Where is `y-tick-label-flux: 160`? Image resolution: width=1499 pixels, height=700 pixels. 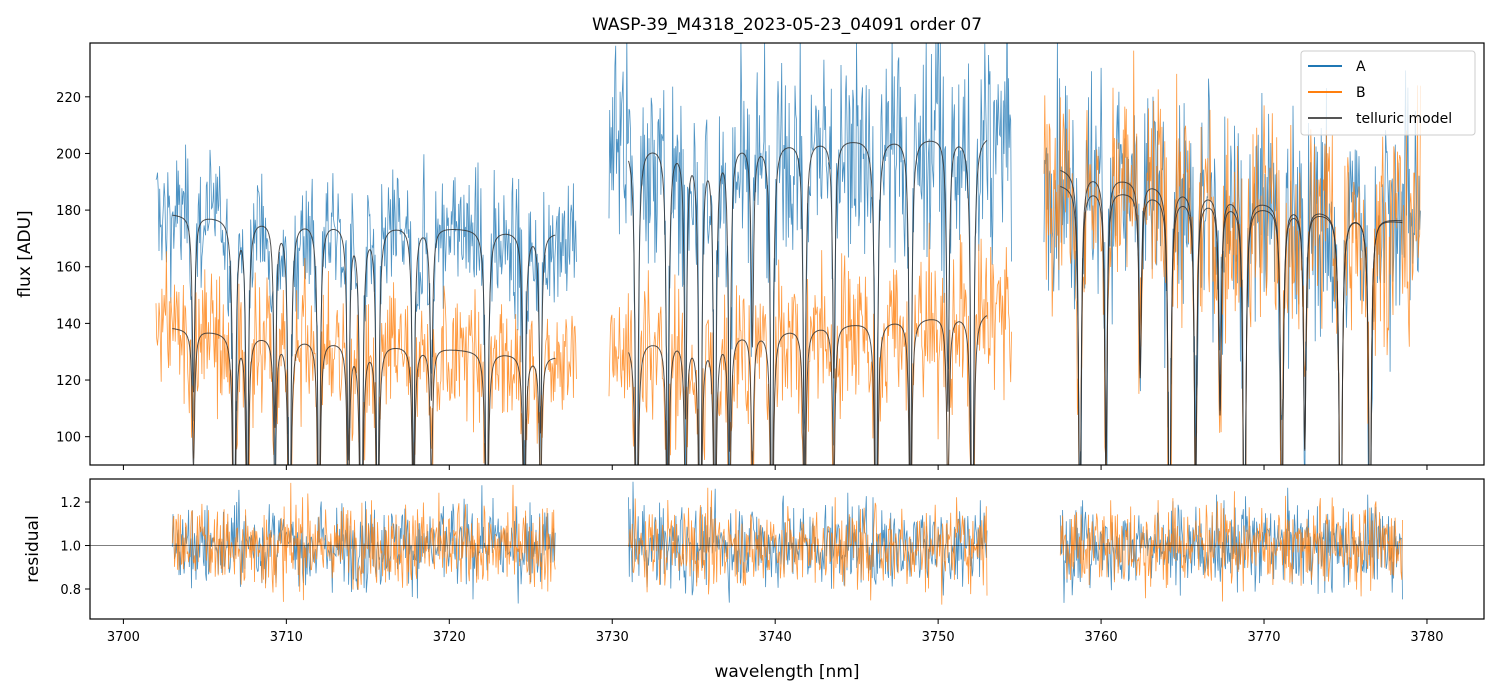
y-tick-label-flux: 160 is located at coordinates (68, 268).